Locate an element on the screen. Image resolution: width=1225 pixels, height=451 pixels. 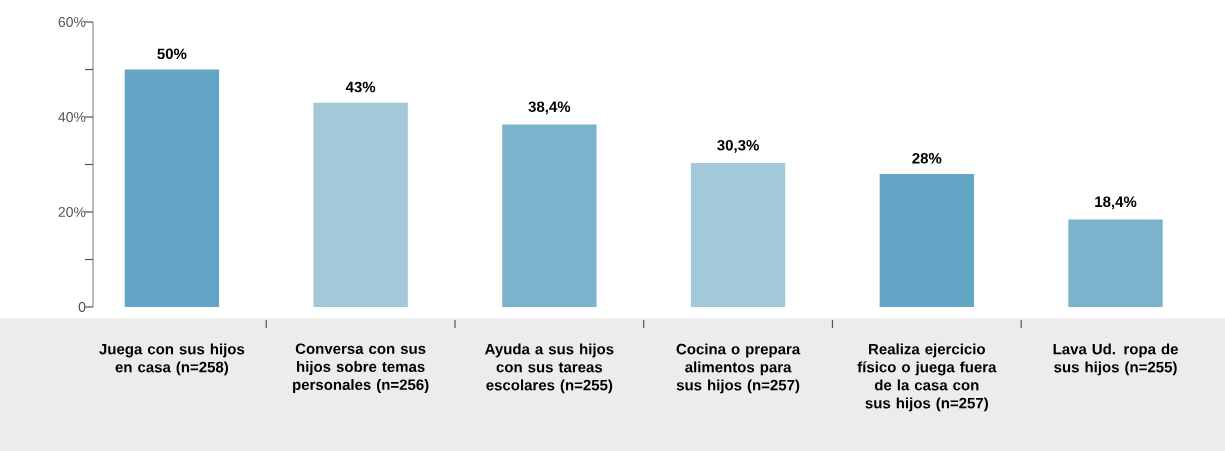
y-tick-label: 40% is located at coordinates (72, 117).